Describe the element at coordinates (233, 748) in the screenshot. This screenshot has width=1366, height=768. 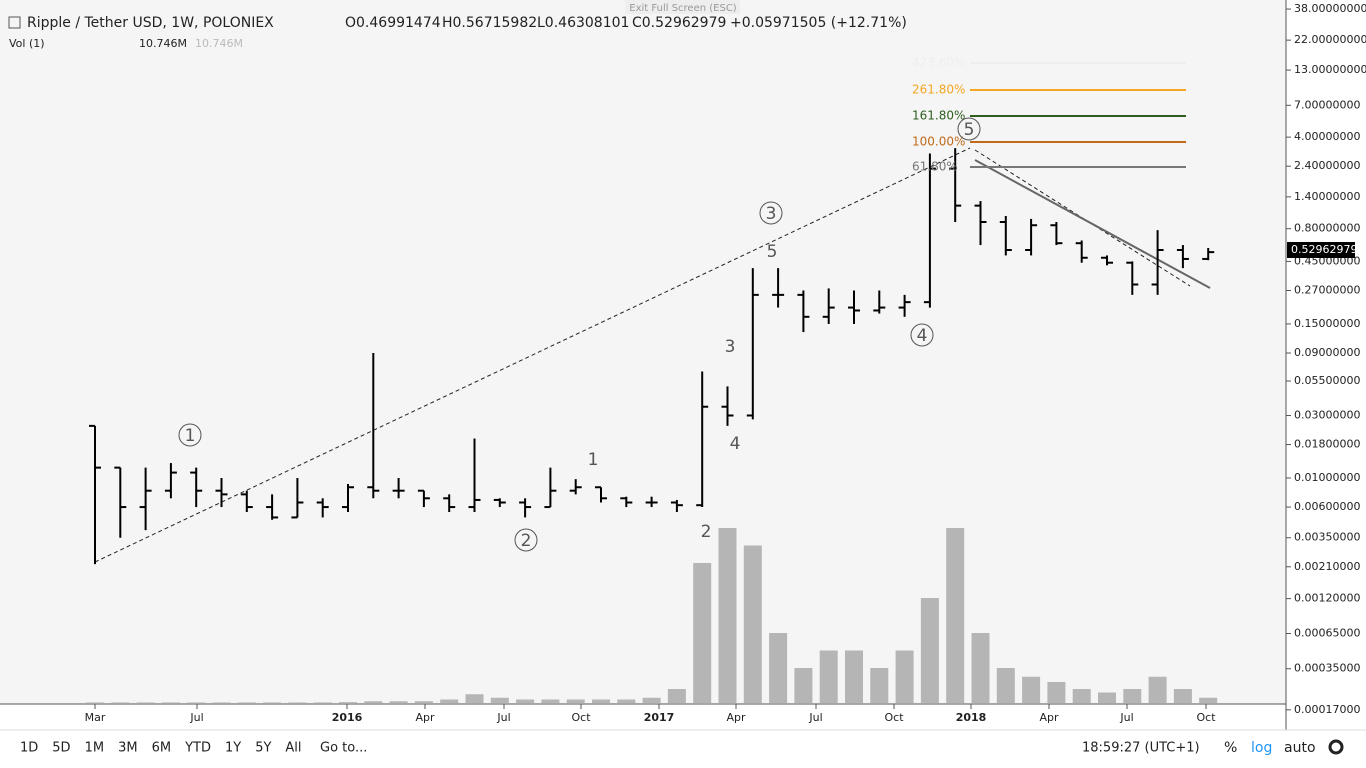
I see `range-button: 1Y` at that location.